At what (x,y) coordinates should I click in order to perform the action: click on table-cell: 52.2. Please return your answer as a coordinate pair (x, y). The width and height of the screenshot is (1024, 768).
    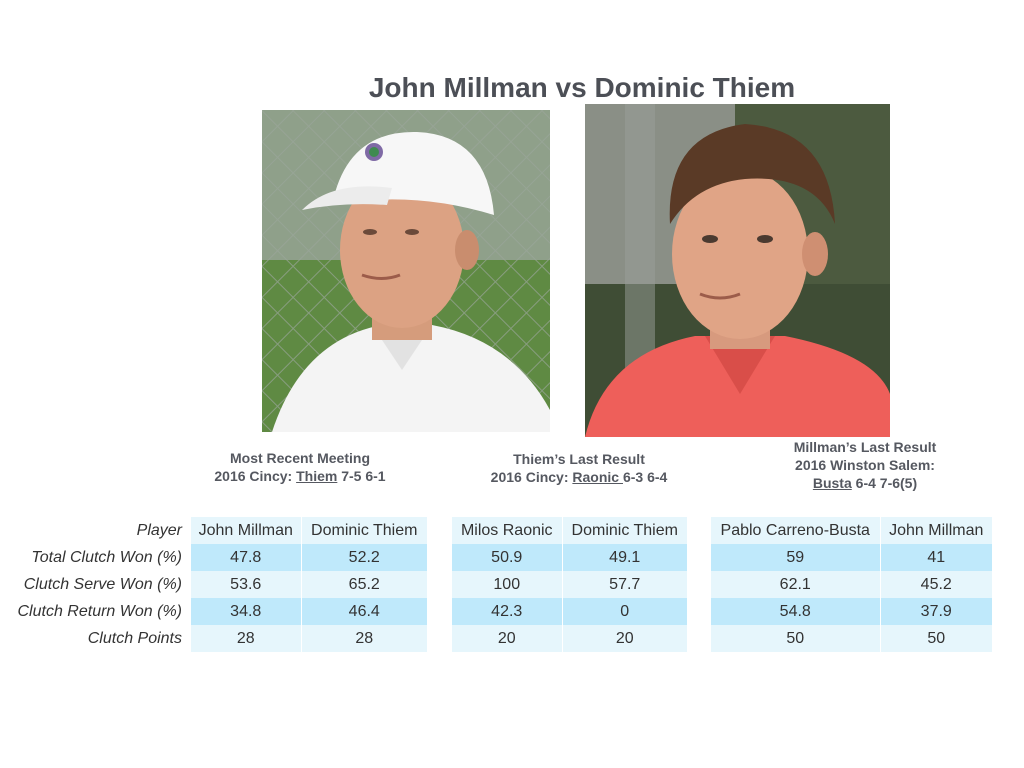
    Looking at the image, I should click on (363, 557).